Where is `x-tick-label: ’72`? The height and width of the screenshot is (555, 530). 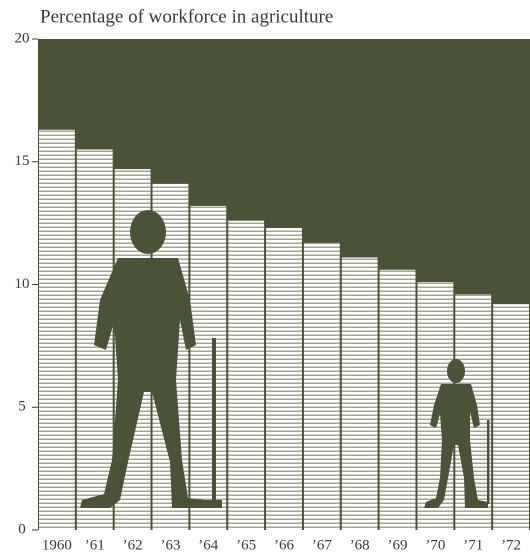
x-tick-label: ’72 is located at coordinates (511, 545).